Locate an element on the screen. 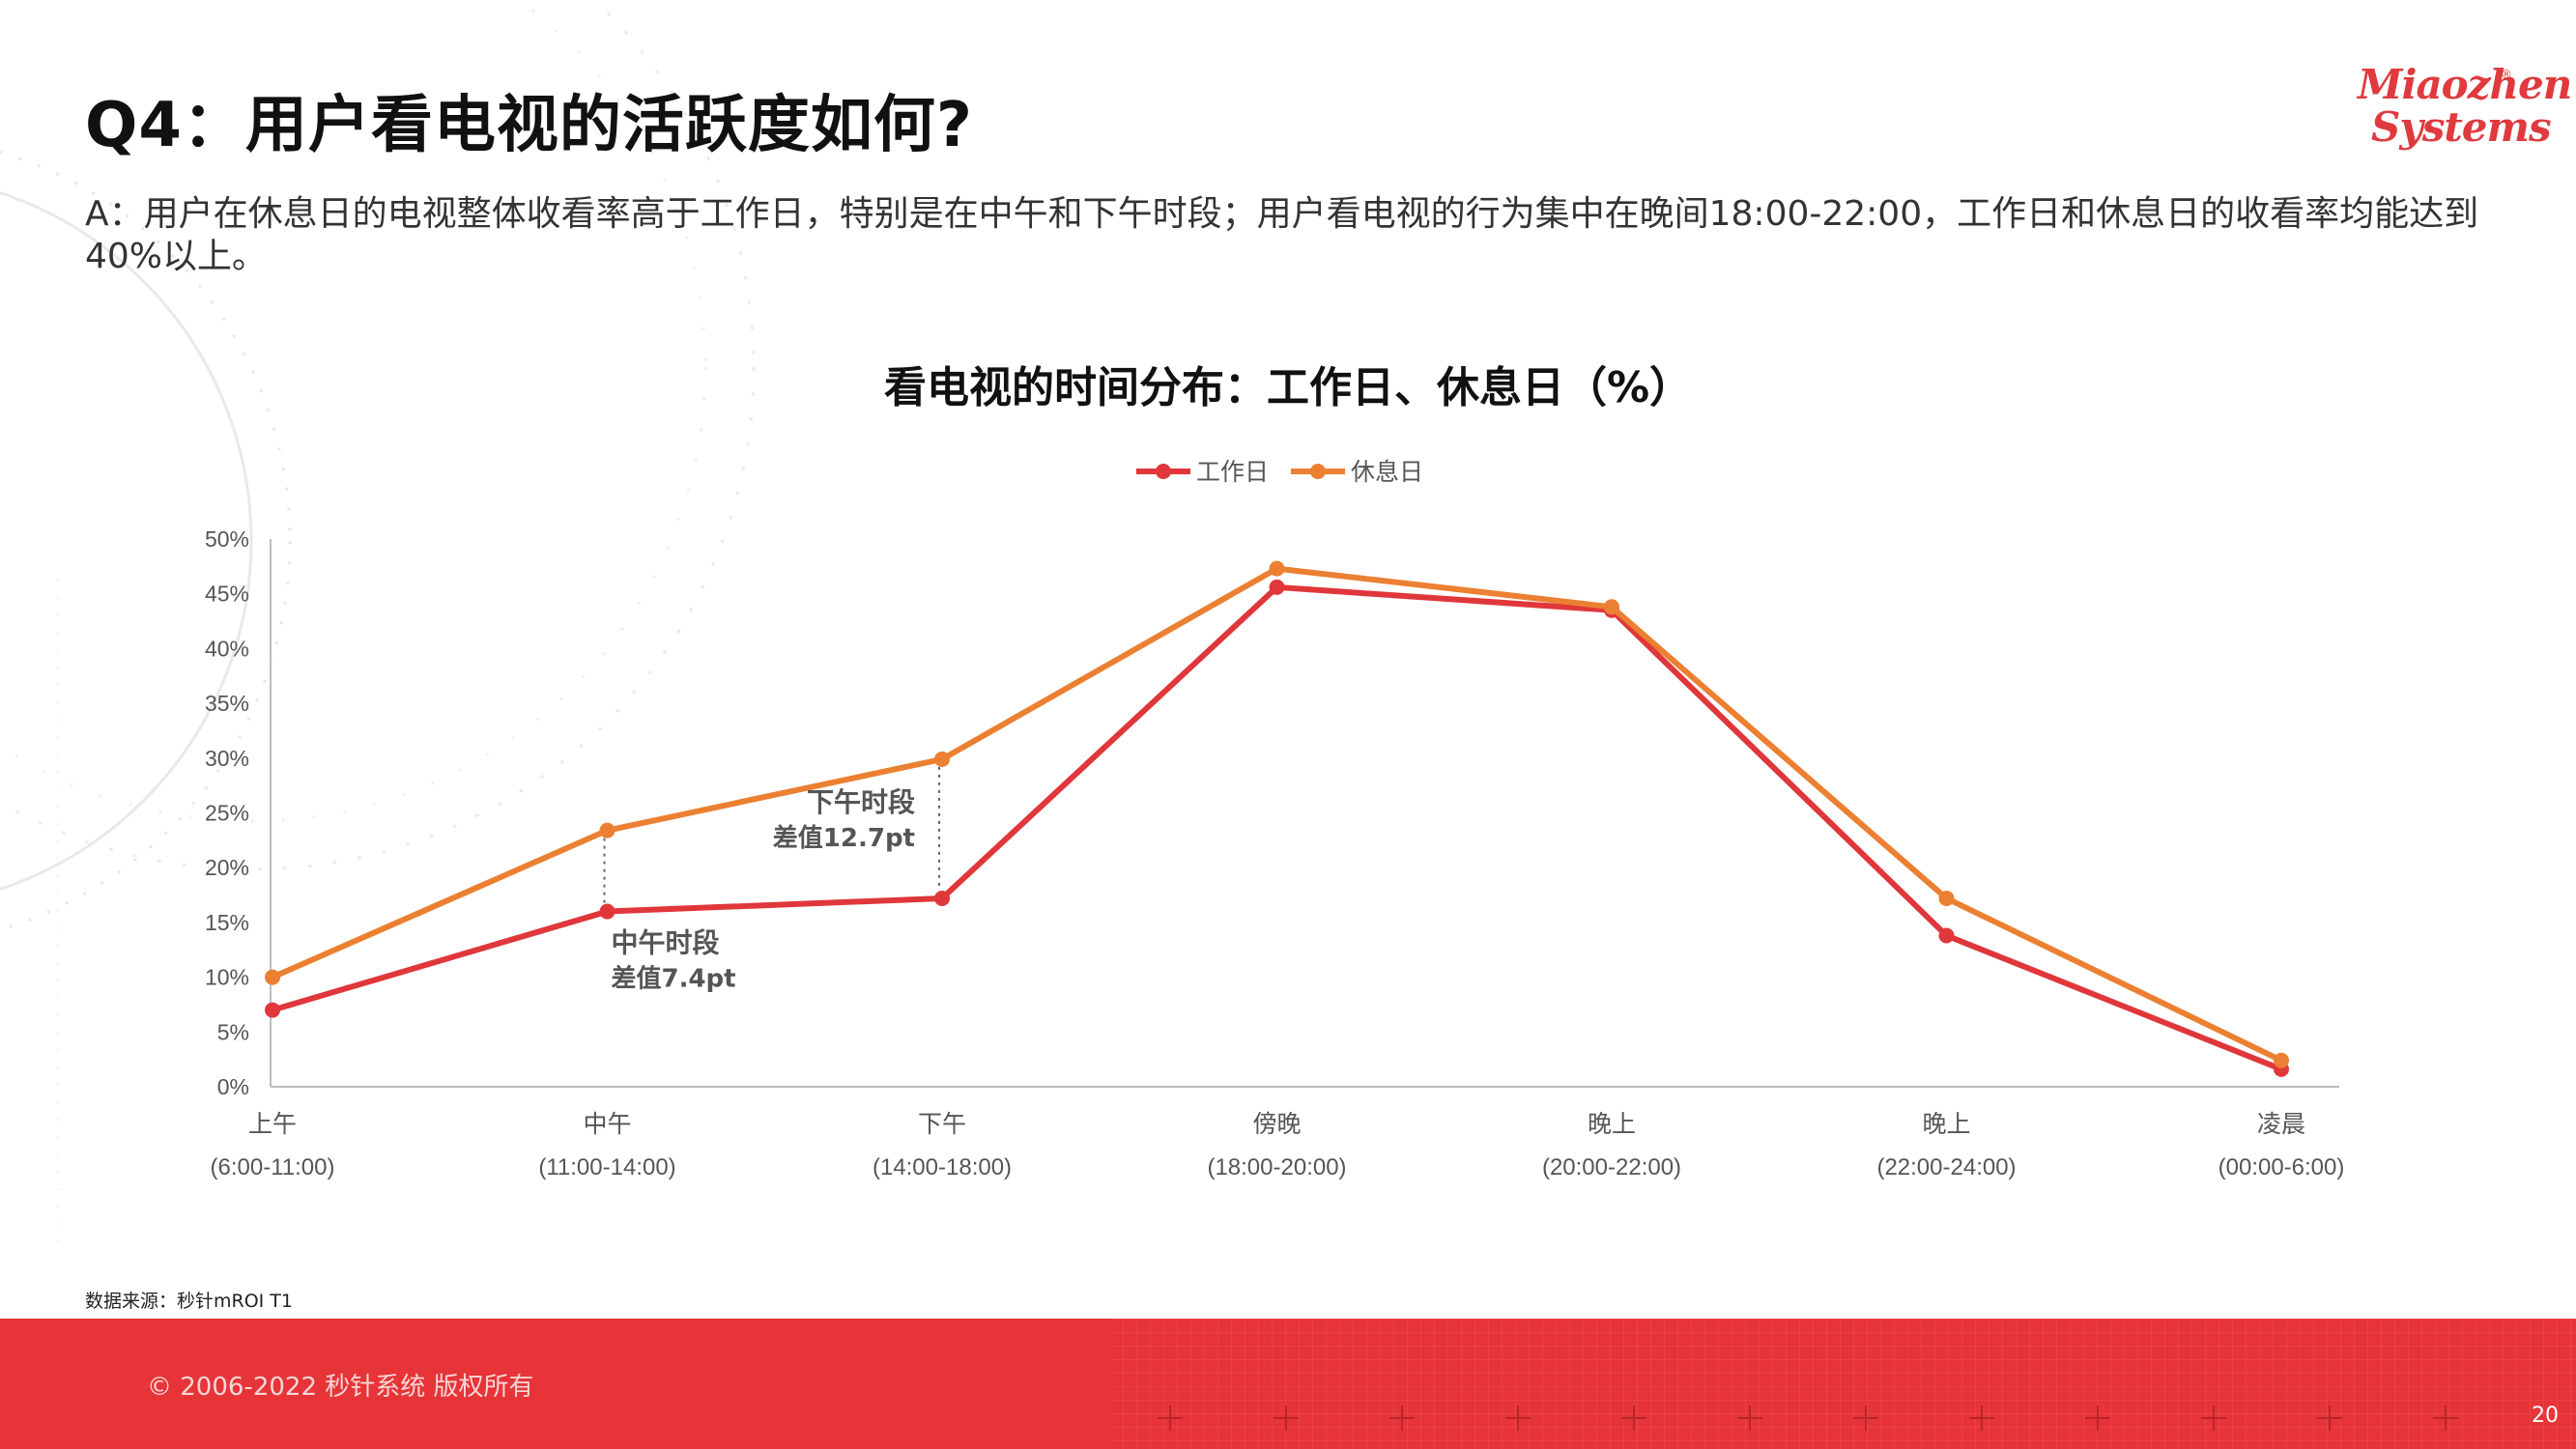  x-tick-range-label: (6:00-11:00) is located at coordinates (273, 1167).